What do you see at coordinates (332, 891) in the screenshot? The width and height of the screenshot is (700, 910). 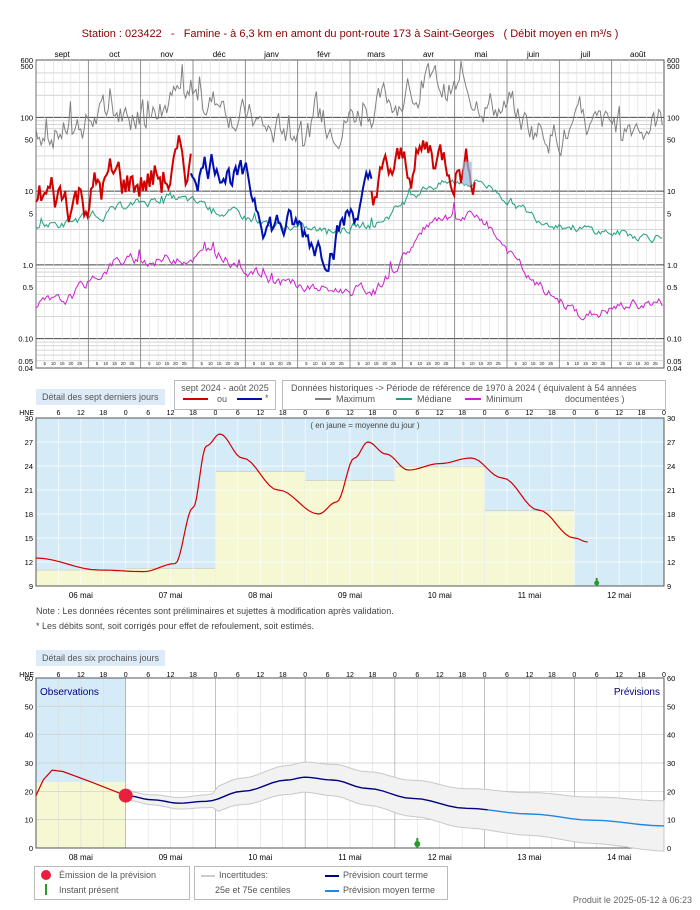 I see `medium-term-swatch` at bounding box center [332, 891].